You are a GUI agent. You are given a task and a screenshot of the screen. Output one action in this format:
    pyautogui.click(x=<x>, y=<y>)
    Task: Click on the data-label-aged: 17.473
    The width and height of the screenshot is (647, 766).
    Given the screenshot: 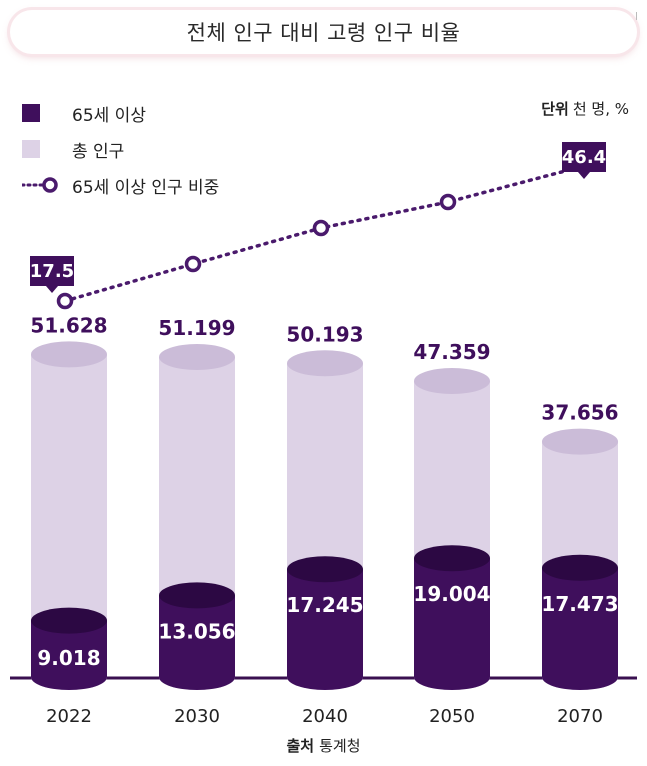 What is the action you would take?
    pyautogui.click(x=579, y=604)
    